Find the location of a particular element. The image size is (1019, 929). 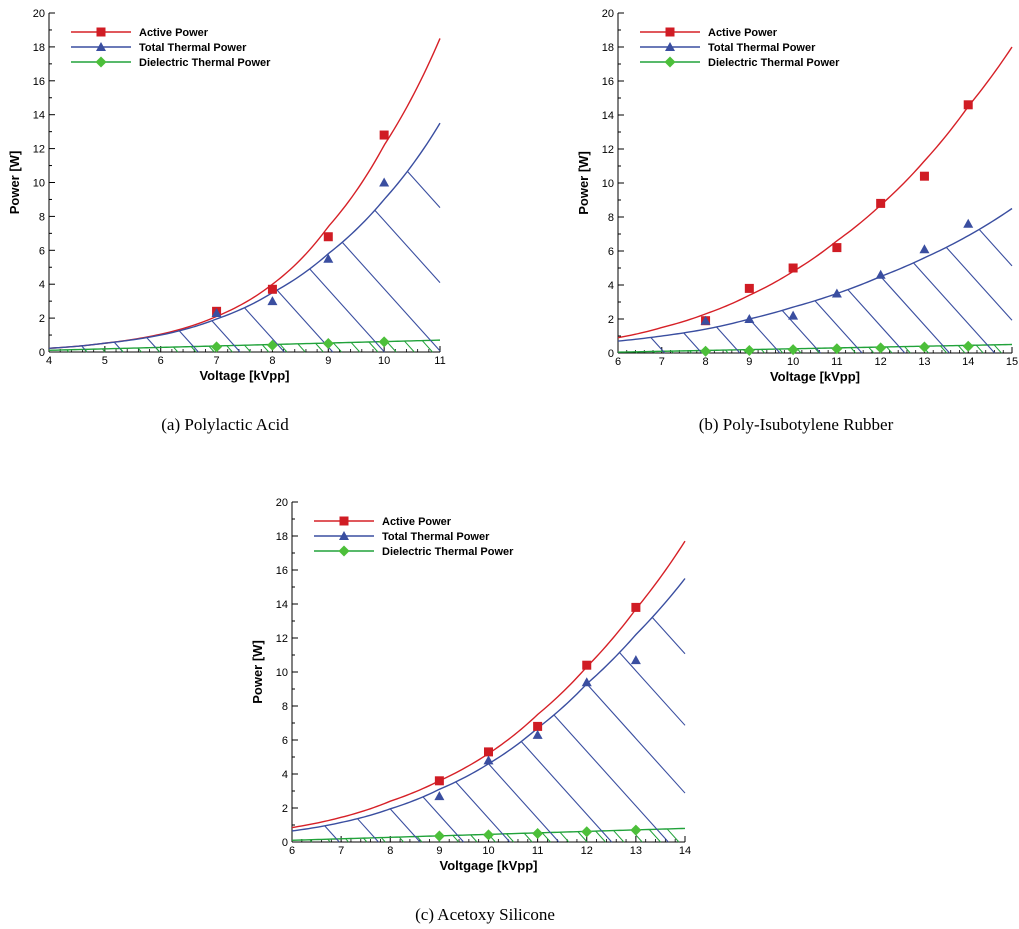

x-tick-label: 10 is located at coordinates (488, 851).